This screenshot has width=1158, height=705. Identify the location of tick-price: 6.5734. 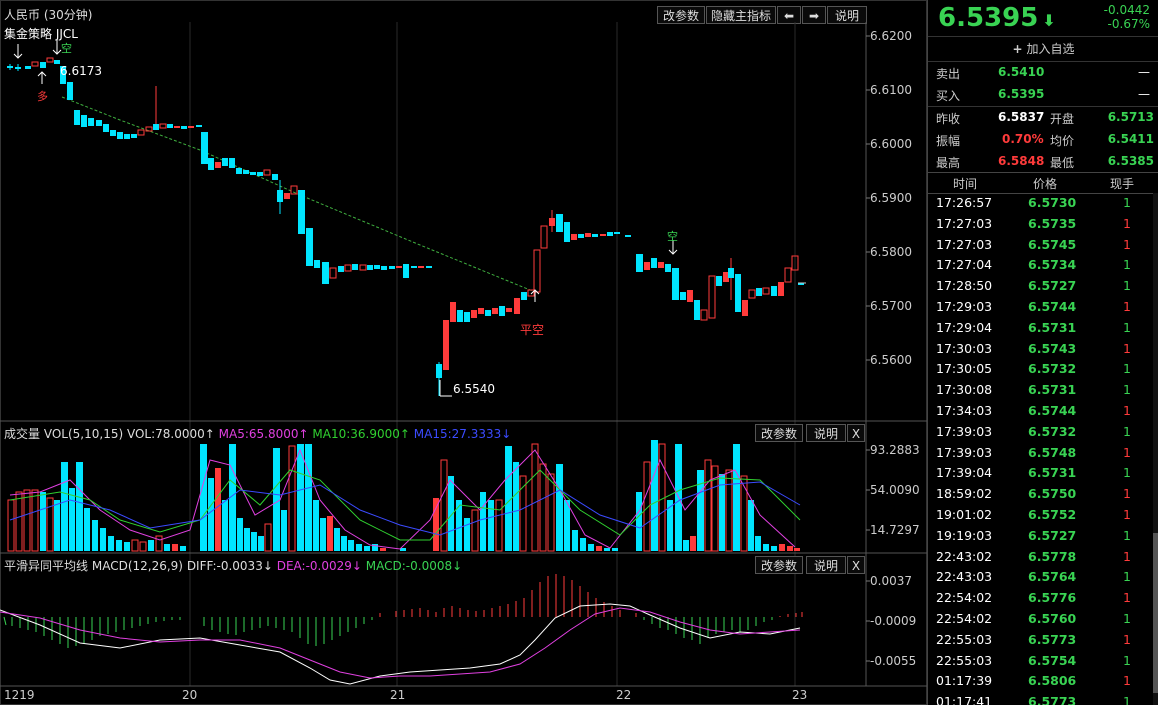
(1052, 265).